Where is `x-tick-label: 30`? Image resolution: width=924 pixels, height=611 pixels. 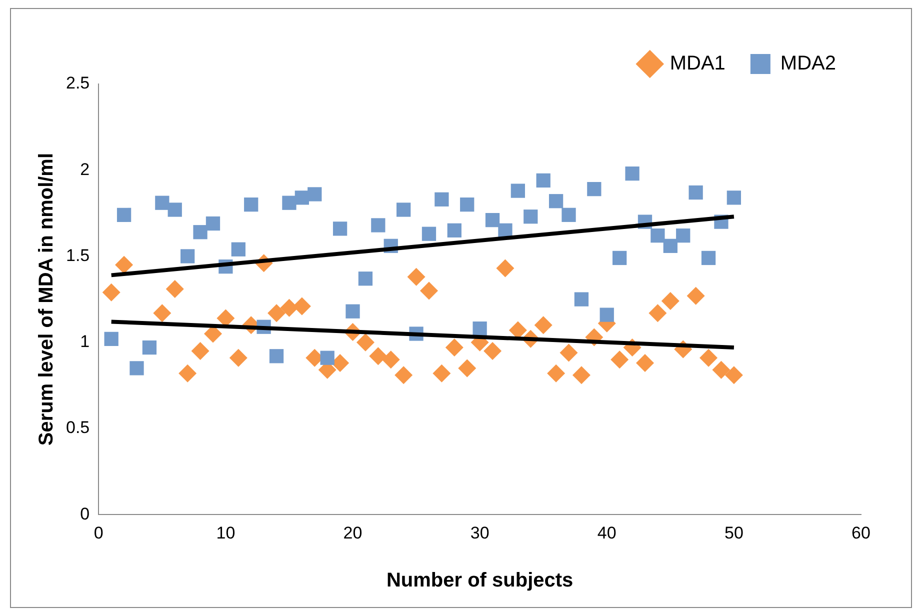 x-tick-label: 30 is located at coordinates (480, 532).